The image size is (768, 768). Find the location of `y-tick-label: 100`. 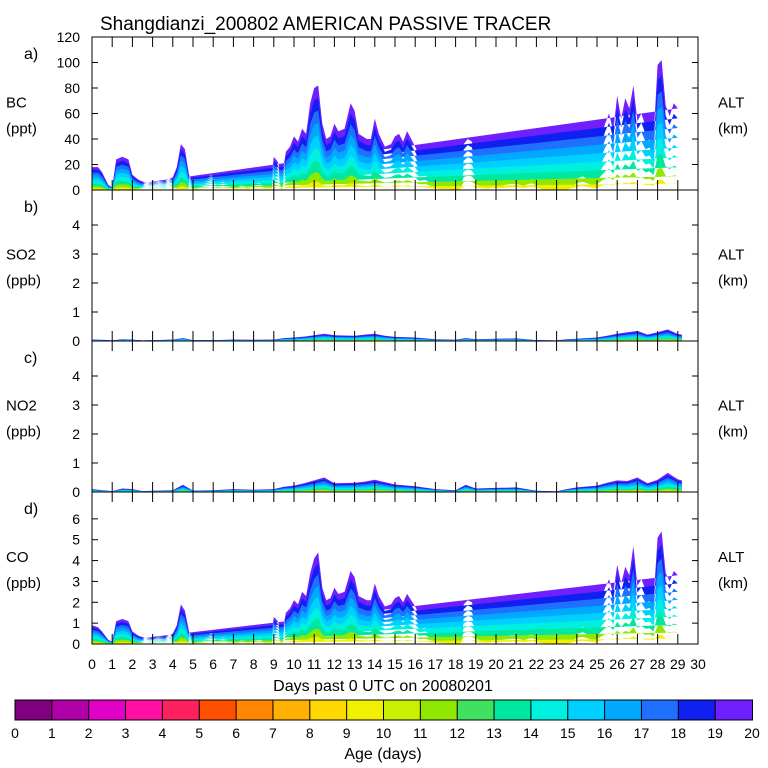

y-tick-label: 100 is located at coordinates (69, 63).